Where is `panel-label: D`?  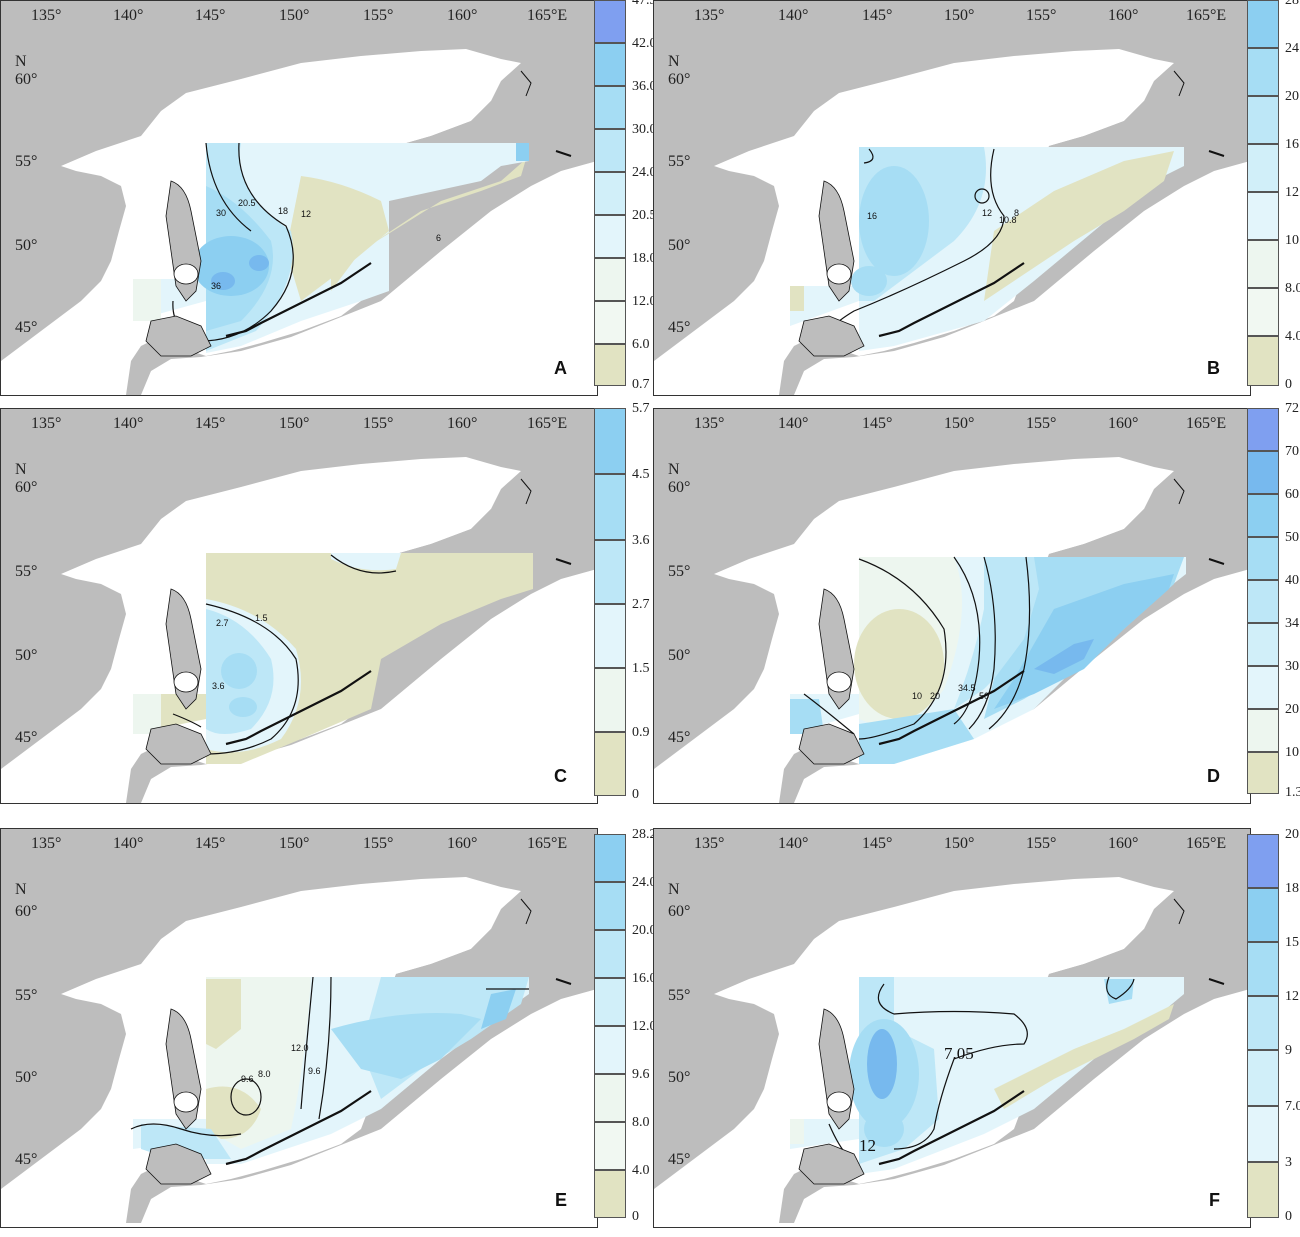
panel-label: D is located at coordinates (1213, 776).